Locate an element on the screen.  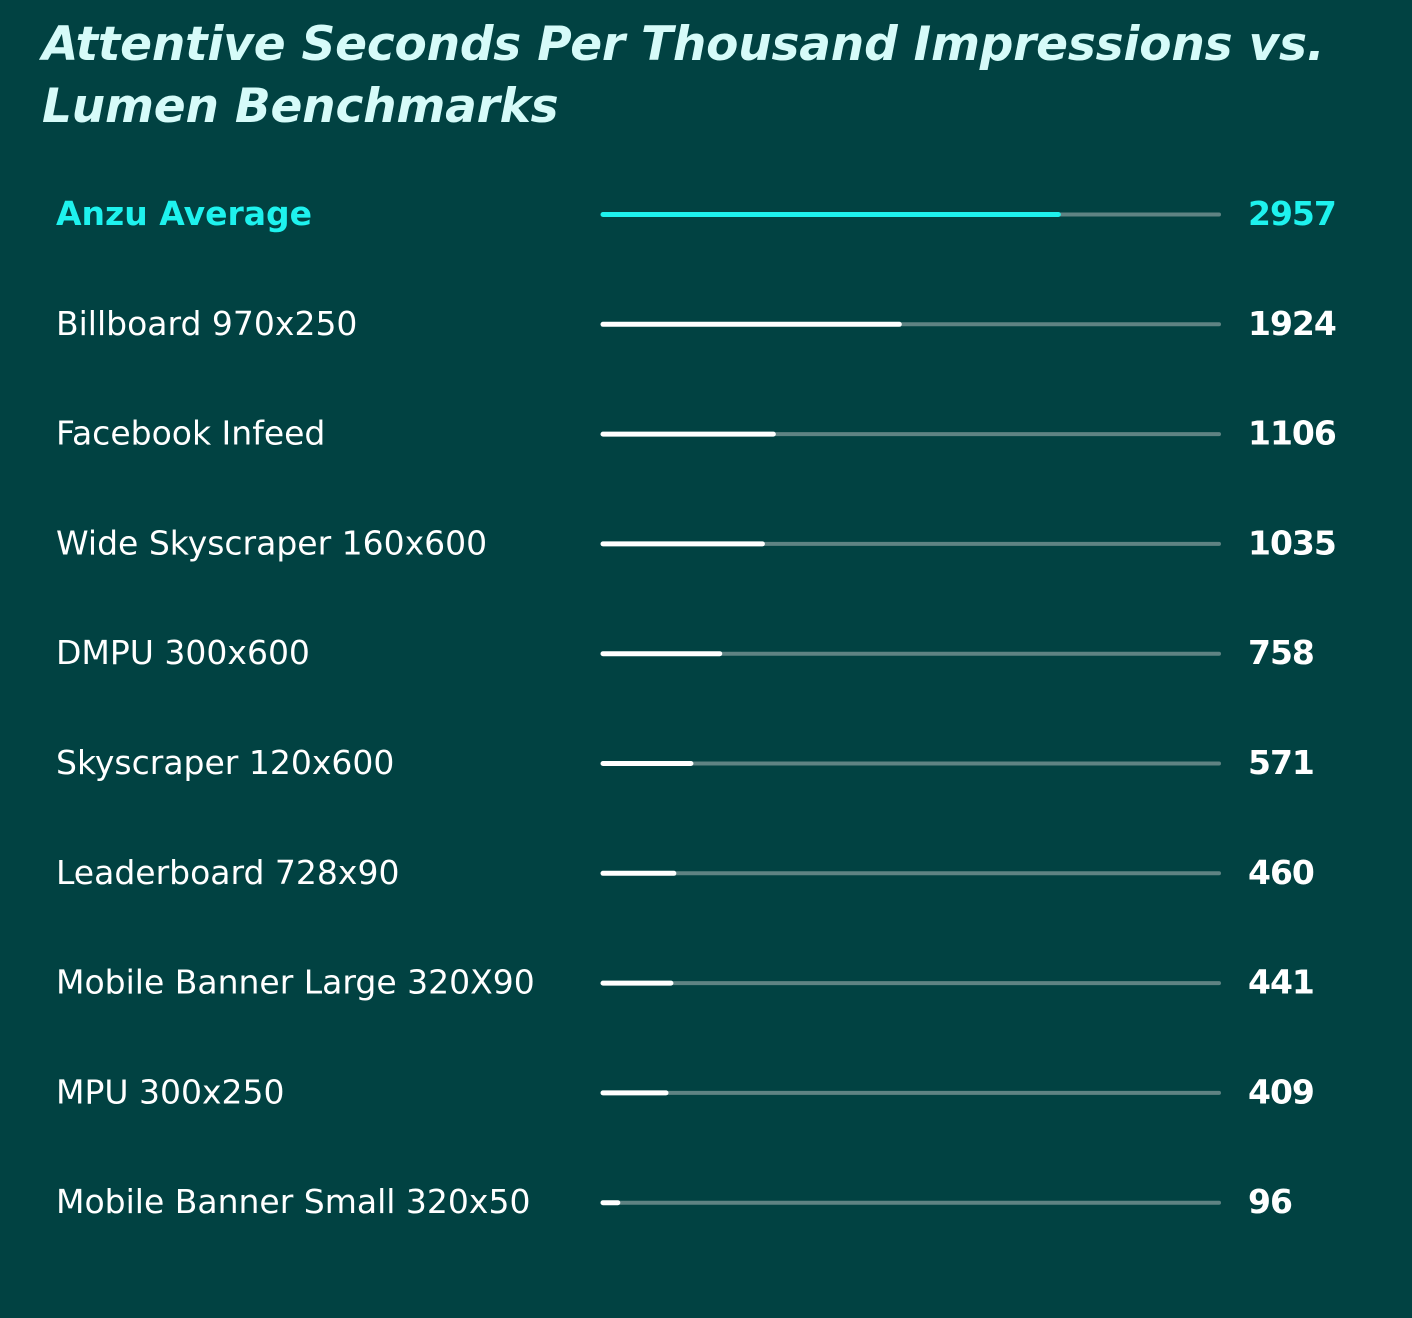
value-label: 460 is located at coordinates (1281, 872).